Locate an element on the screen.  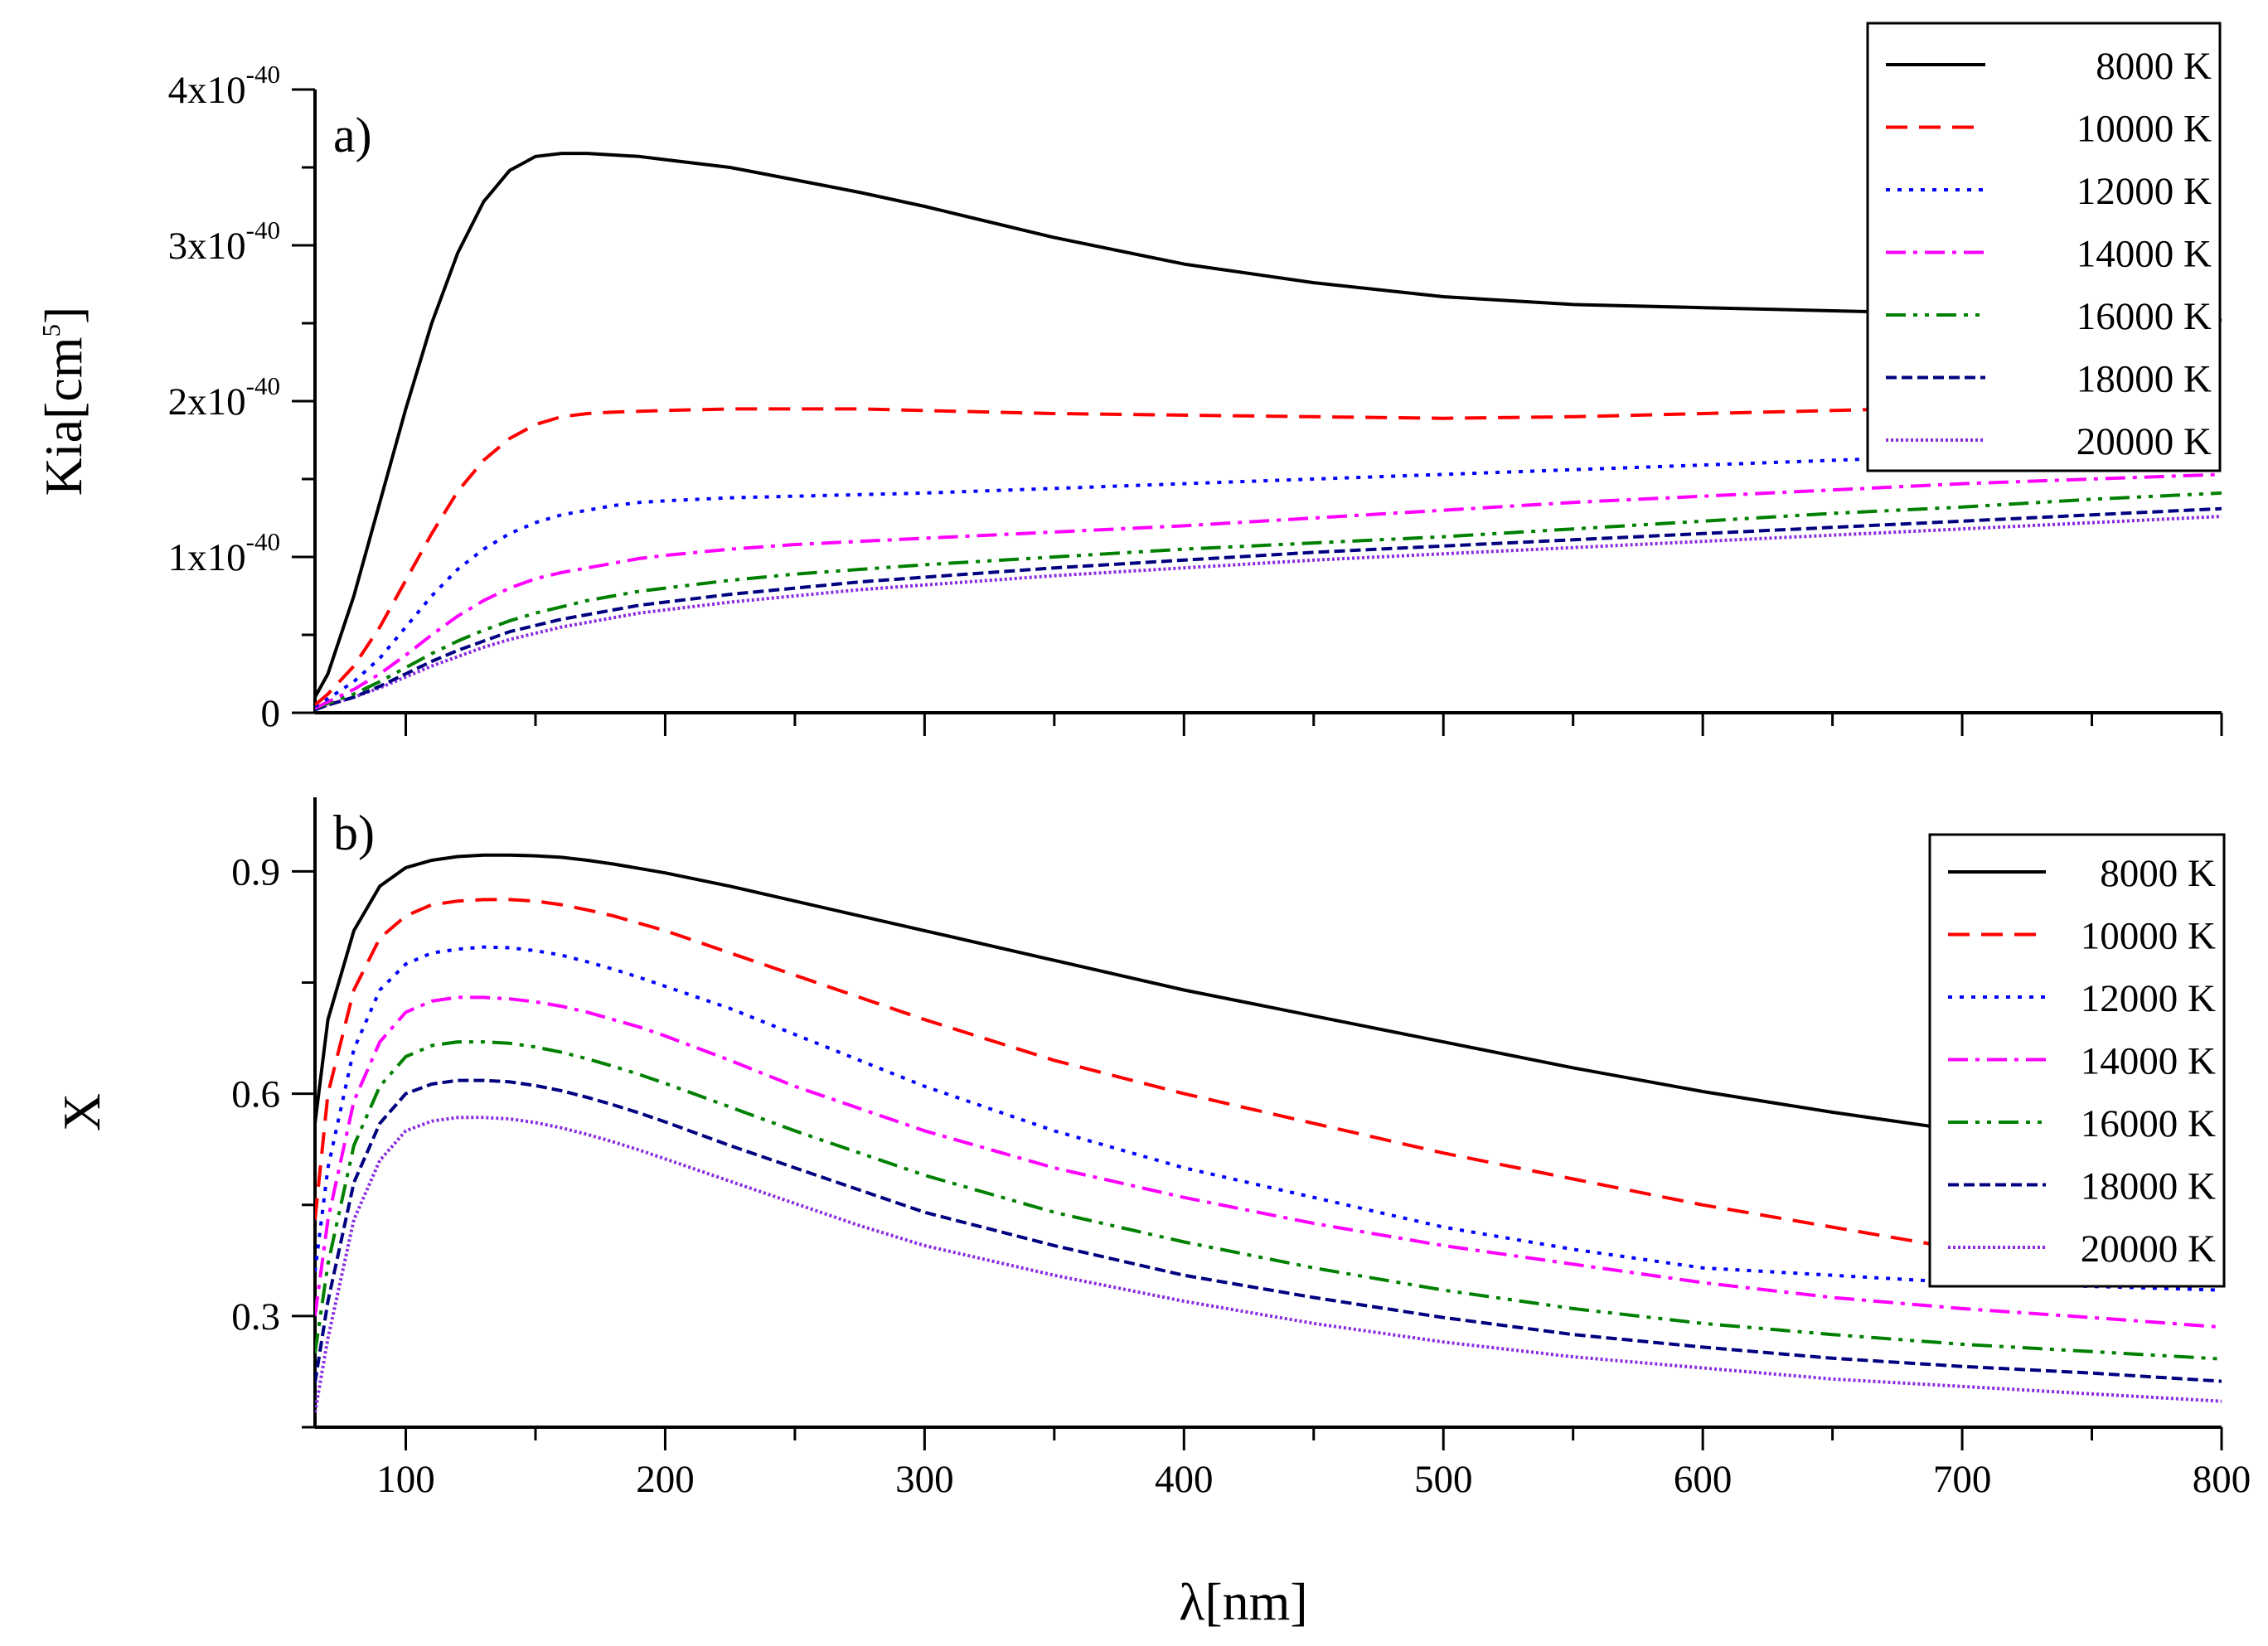
x-tick-label: 300 is located at coordinates (924, 1480).